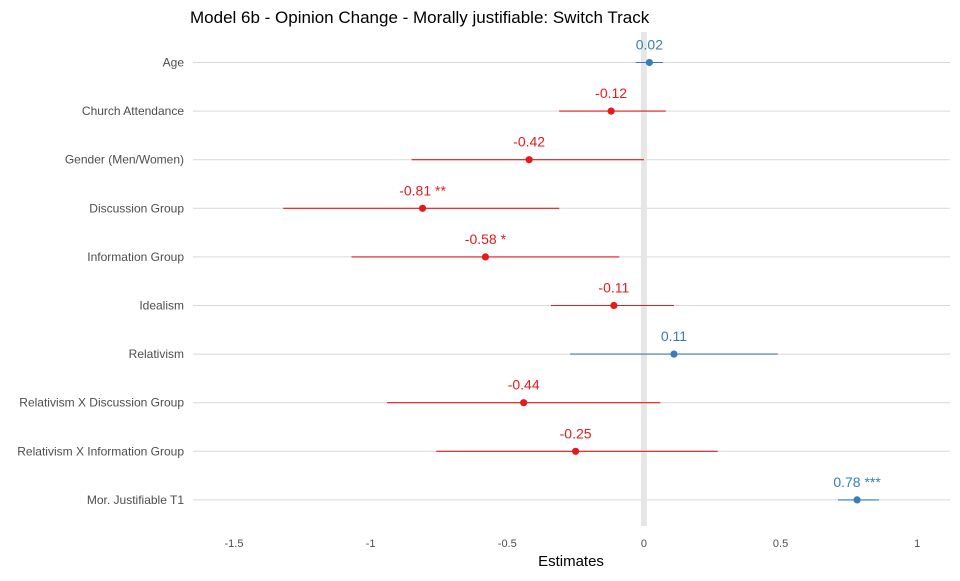 Image resolution: width=960 pixels, height=581 pixels. Describe the element at coordinates (529, 142) in the screenshot. I see `value-label: -0.42` at that location.